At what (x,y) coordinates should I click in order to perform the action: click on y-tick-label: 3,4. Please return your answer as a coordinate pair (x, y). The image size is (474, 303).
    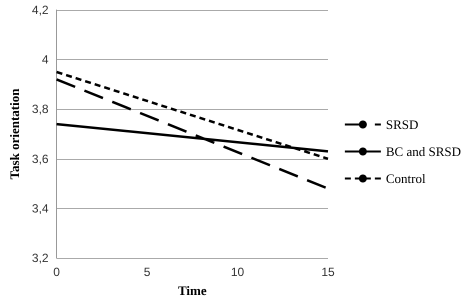
    Looking at the image, I should click on (40, 208).